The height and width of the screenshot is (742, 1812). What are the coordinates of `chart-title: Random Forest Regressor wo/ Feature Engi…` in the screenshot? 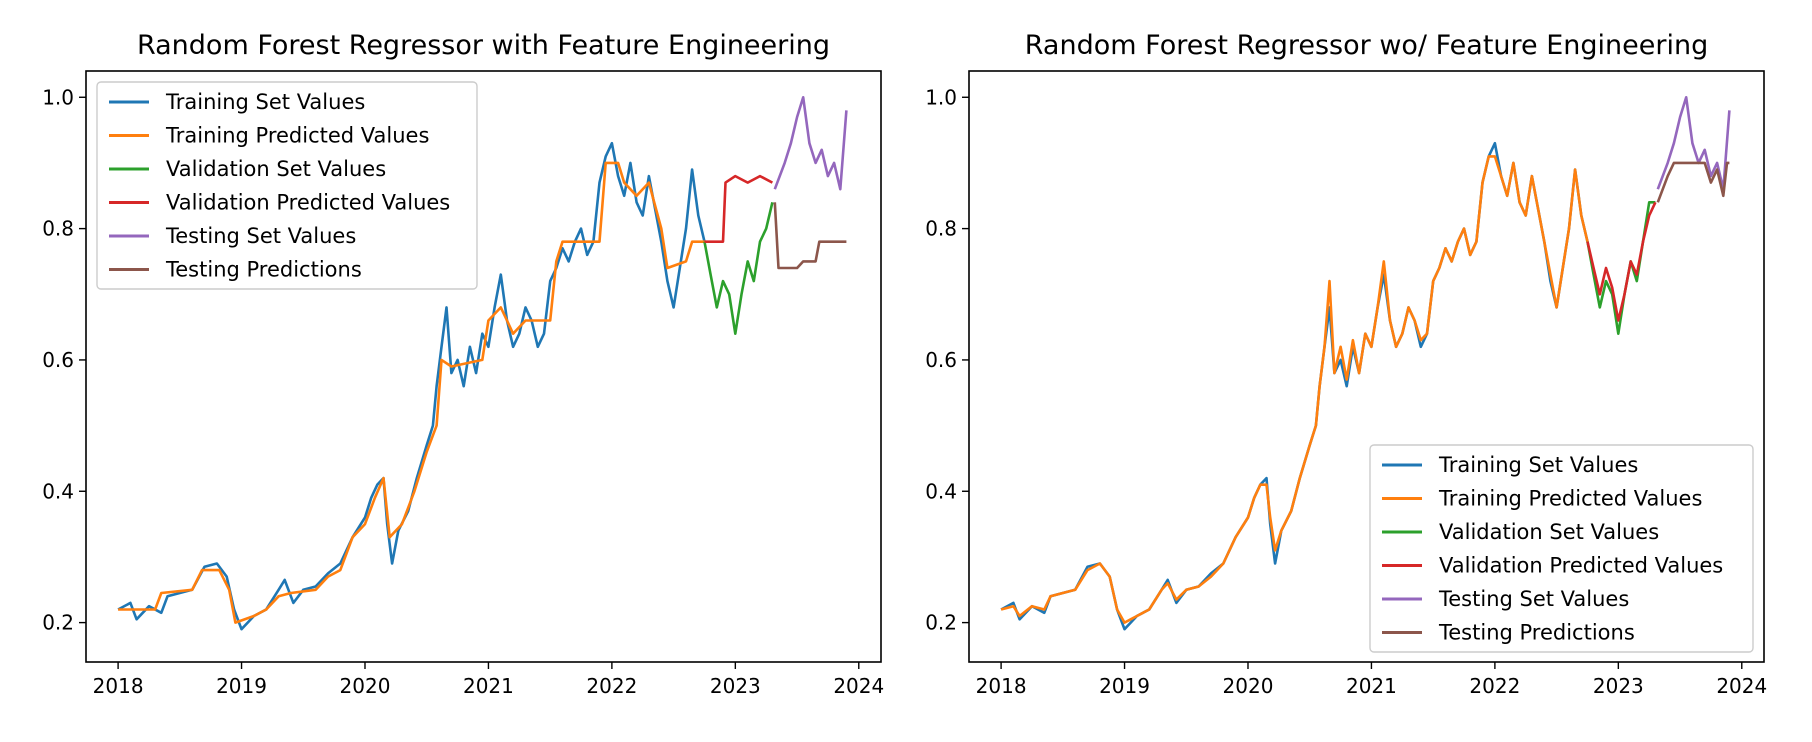 It's located at (1366, 45).